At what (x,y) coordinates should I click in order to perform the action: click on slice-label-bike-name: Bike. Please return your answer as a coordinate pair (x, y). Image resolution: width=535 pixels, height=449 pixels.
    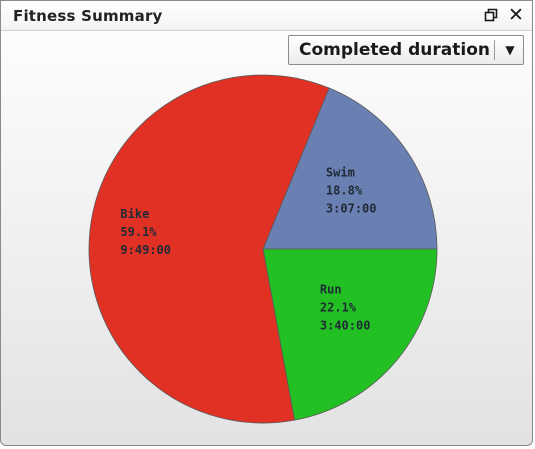
    Looking at the image, I should click on (134, 214).